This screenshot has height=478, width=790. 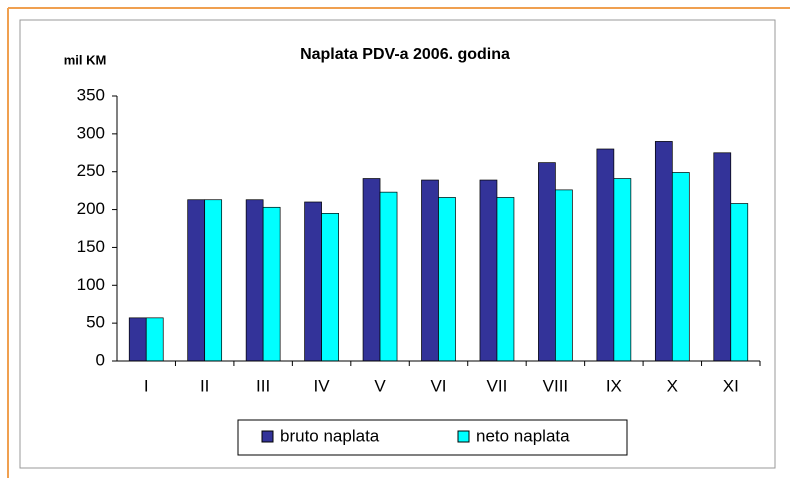 What do you see at coordinates (95, 322) in the screenshot?
I see `y-tick-label: 50` at bounding box center [95, 322].